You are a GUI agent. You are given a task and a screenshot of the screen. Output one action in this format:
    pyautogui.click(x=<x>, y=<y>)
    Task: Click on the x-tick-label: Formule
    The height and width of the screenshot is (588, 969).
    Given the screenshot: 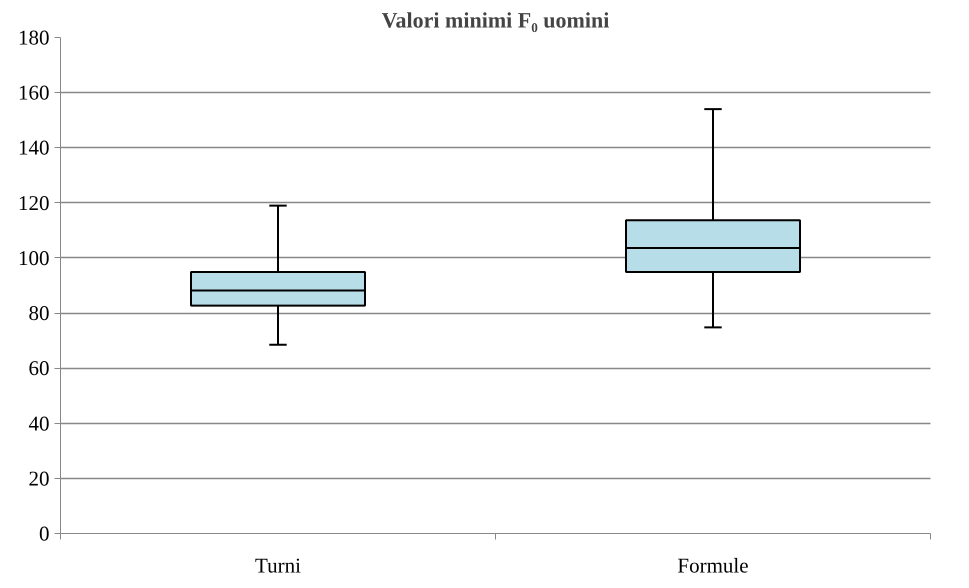 What is the action you would take?
    pyautogui.click(x=713, y=566)
    